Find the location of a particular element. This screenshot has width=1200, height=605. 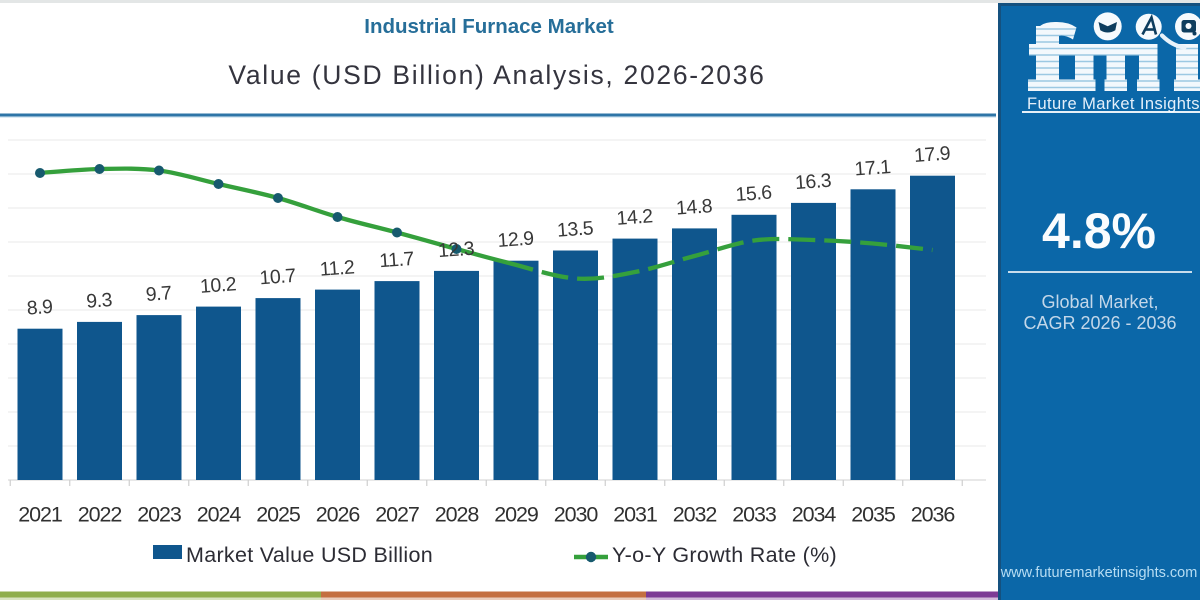

svg-text: 14.8 is located at coordinates (693, 207).